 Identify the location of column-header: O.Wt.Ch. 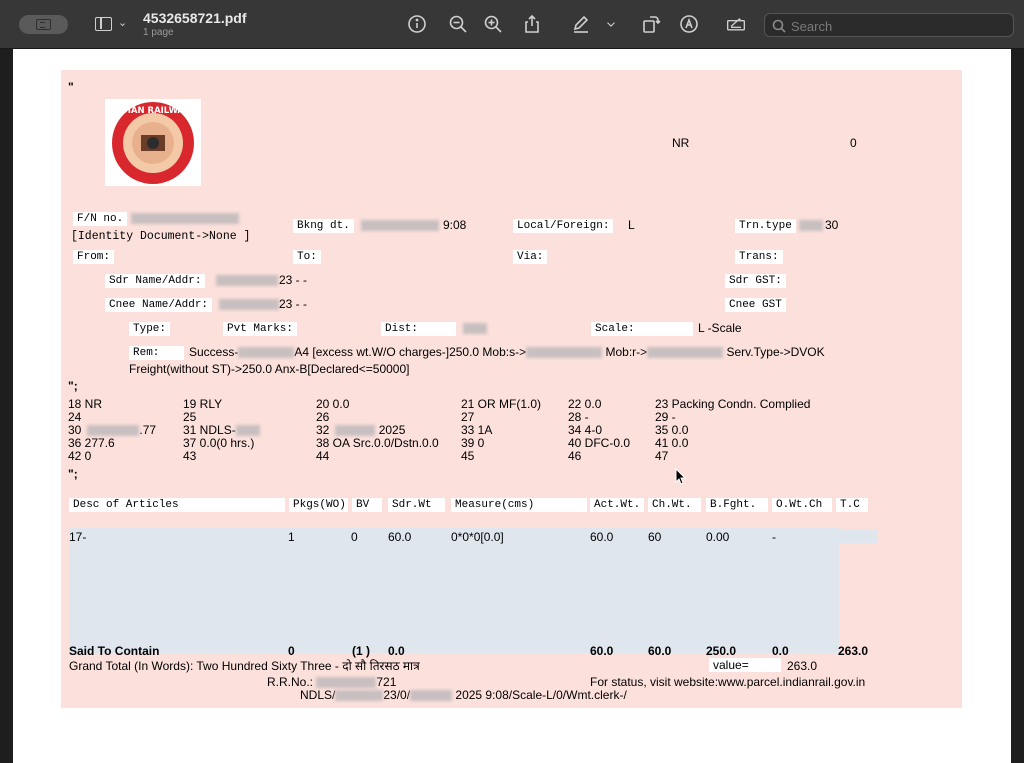
(802, 505).